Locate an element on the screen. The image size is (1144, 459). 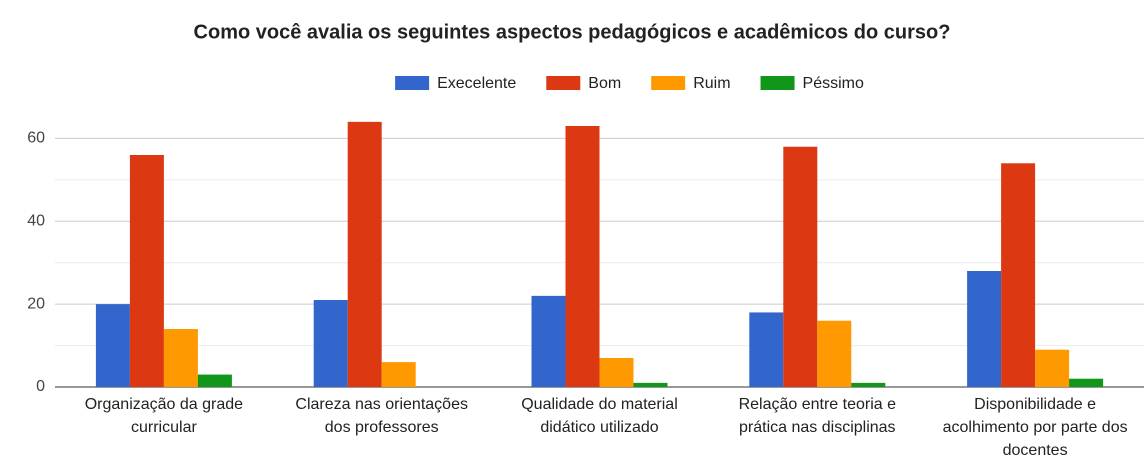
legend-label: Bom is located at coordinates (604, 83).